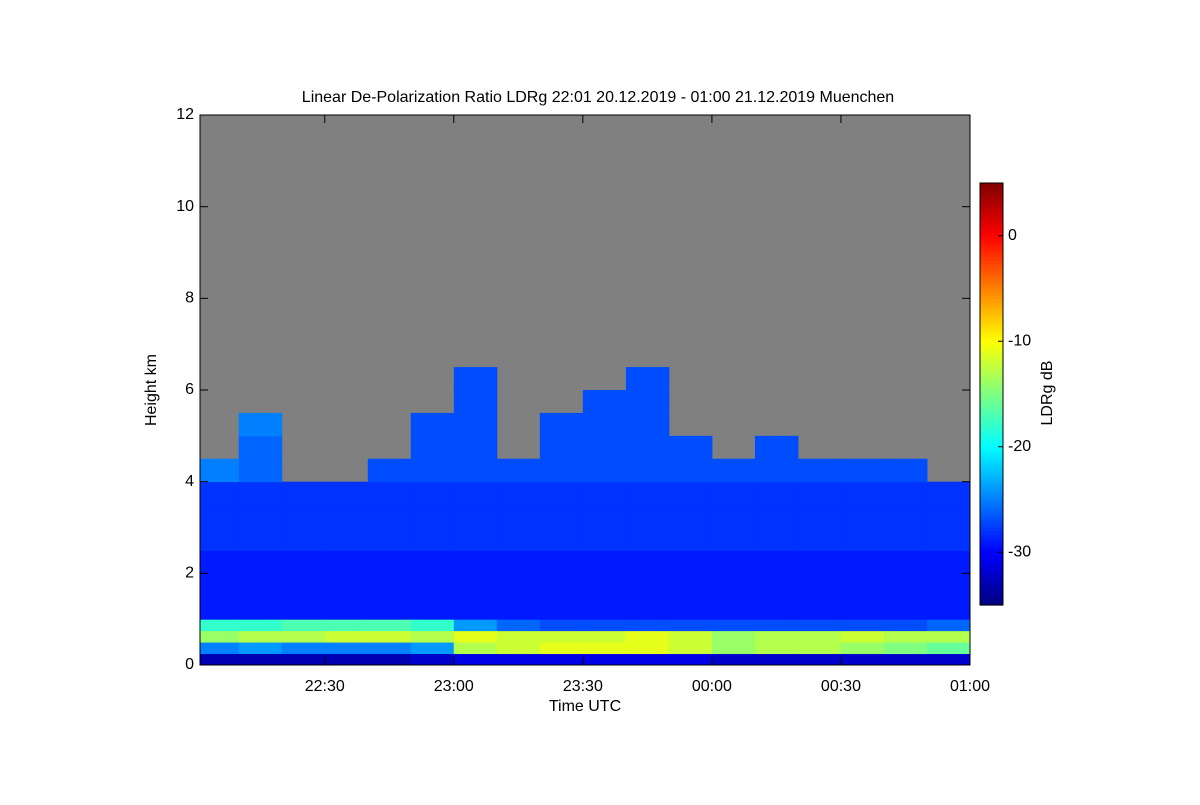 Image resolution: width=1200 pixels, height=805 pixels. I want to click on y-tick-label: 12, so click(185, 114).